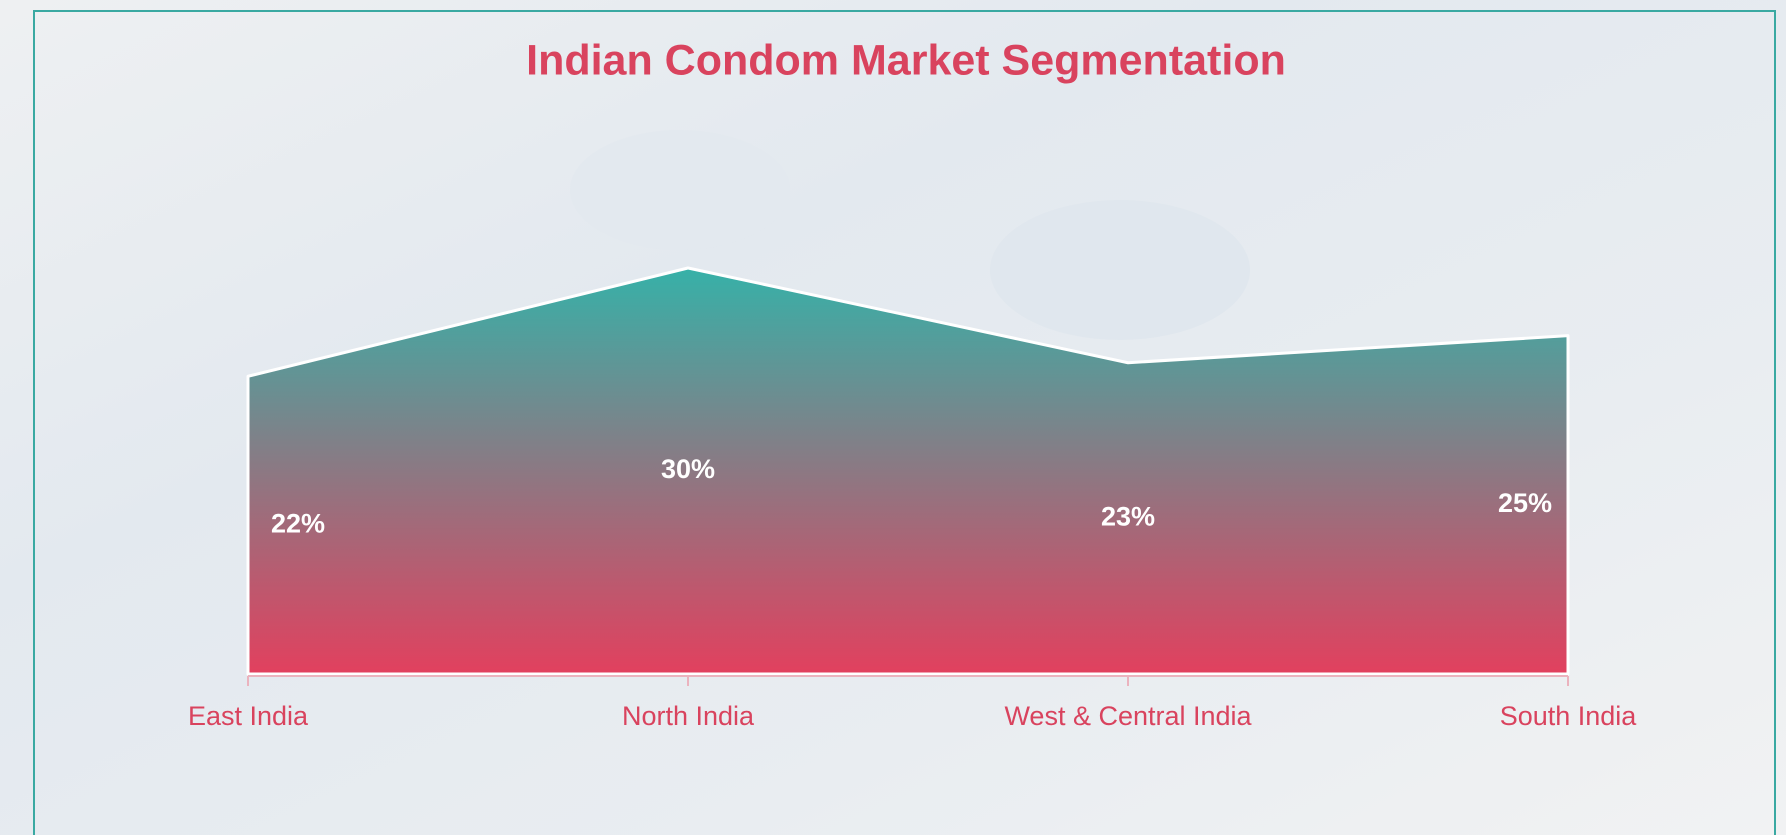 Image resolution: width=1786 pixels, height=840 pixels. I want to click on x-tick-label: North India, so click(688, 716).